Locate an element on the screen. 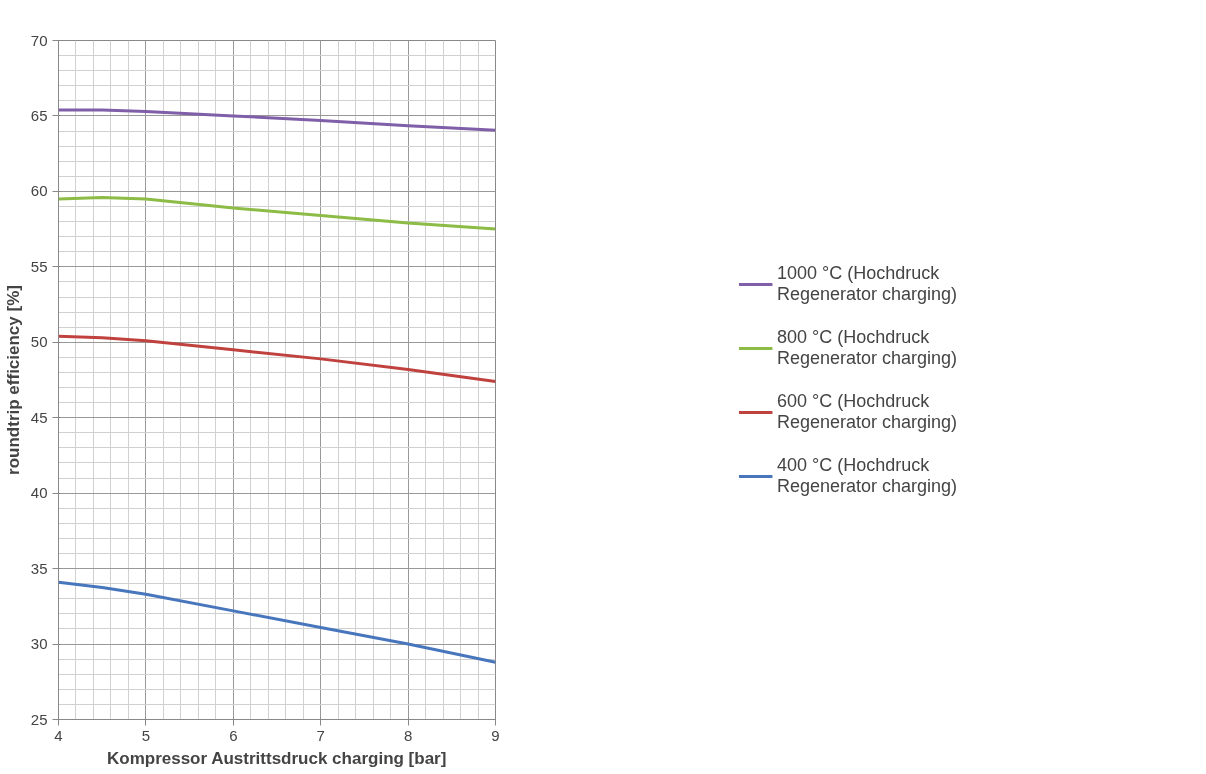 The image size is (1206, 774). y-tick-label: 45 is located at coordinates (39, 417).